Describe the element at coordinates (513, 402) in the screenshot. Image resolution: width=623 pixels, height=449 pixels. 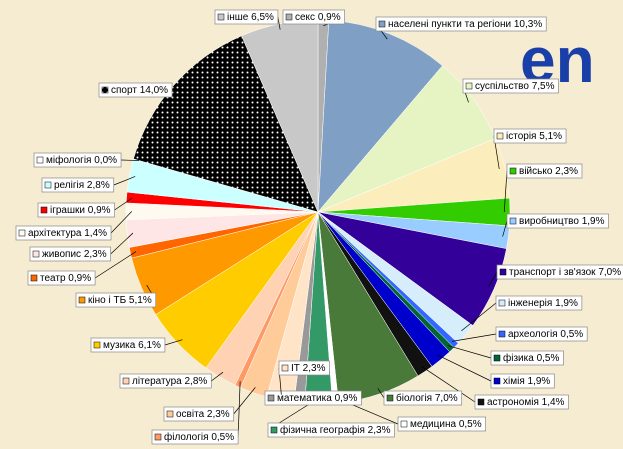
I see `label-category: астрономія` at that location.